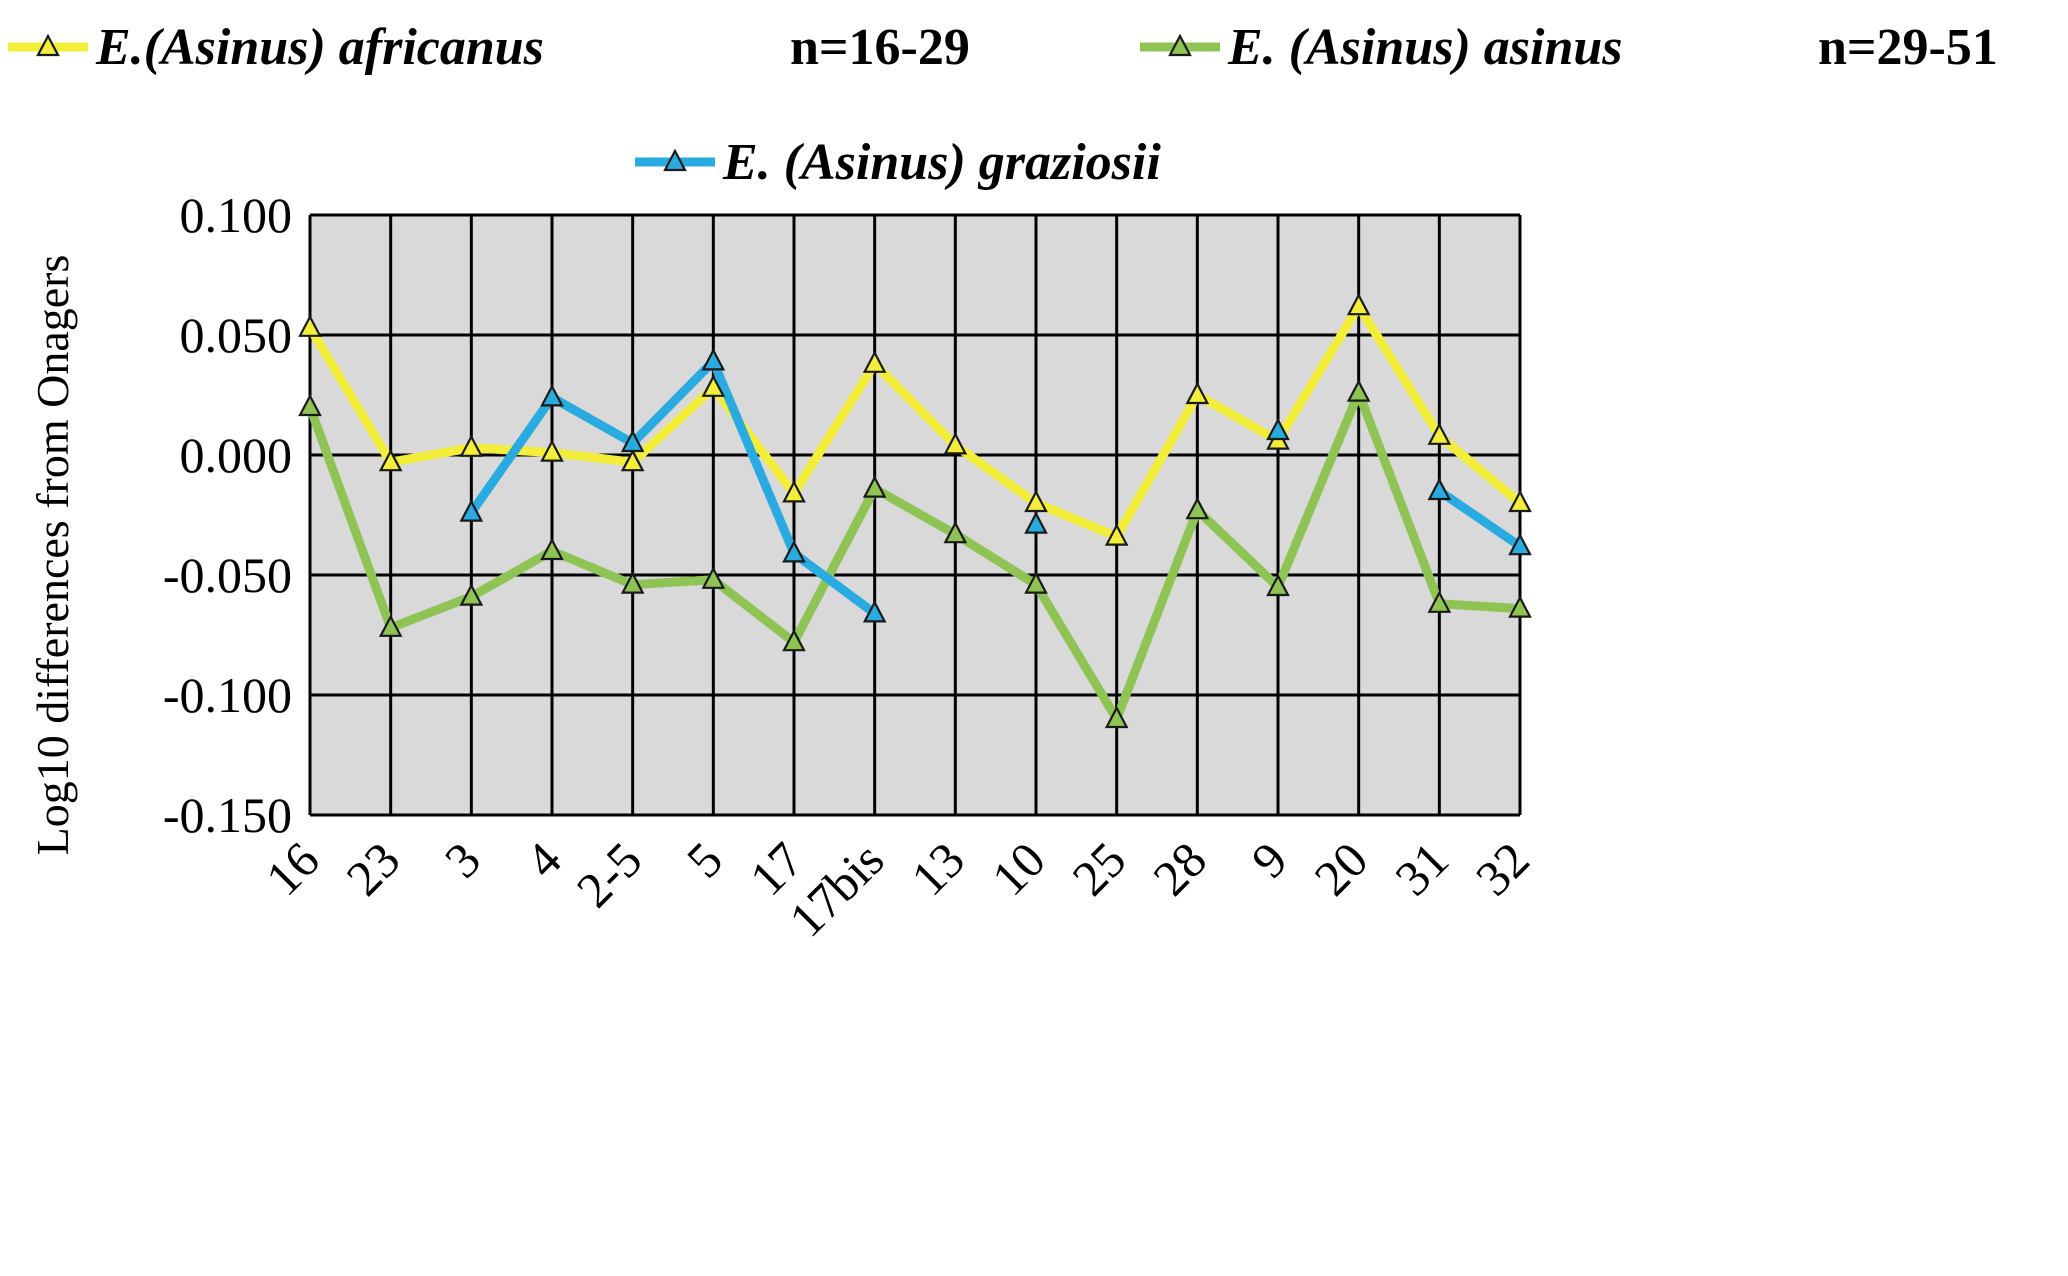 The width and height of the screenshot is (2068, 1276). Describe the element at coordinates (1502, 868) in the screenshot. I see `x-tick-label: 32` at that location.